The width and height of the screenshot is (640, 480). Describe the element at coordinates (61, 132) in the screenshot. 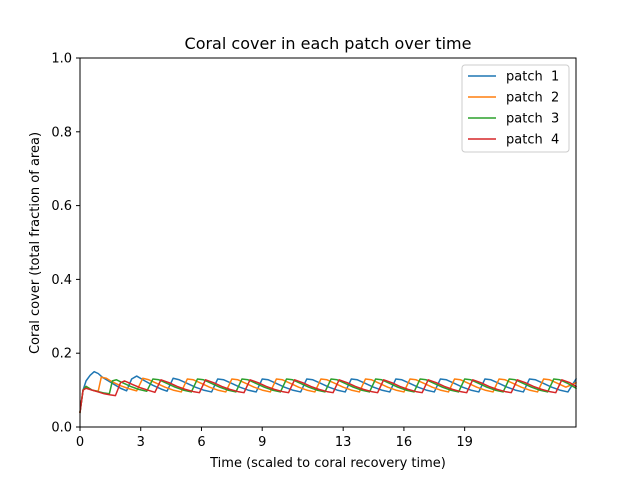

I see `y-tick-label: 0.8` at that location.